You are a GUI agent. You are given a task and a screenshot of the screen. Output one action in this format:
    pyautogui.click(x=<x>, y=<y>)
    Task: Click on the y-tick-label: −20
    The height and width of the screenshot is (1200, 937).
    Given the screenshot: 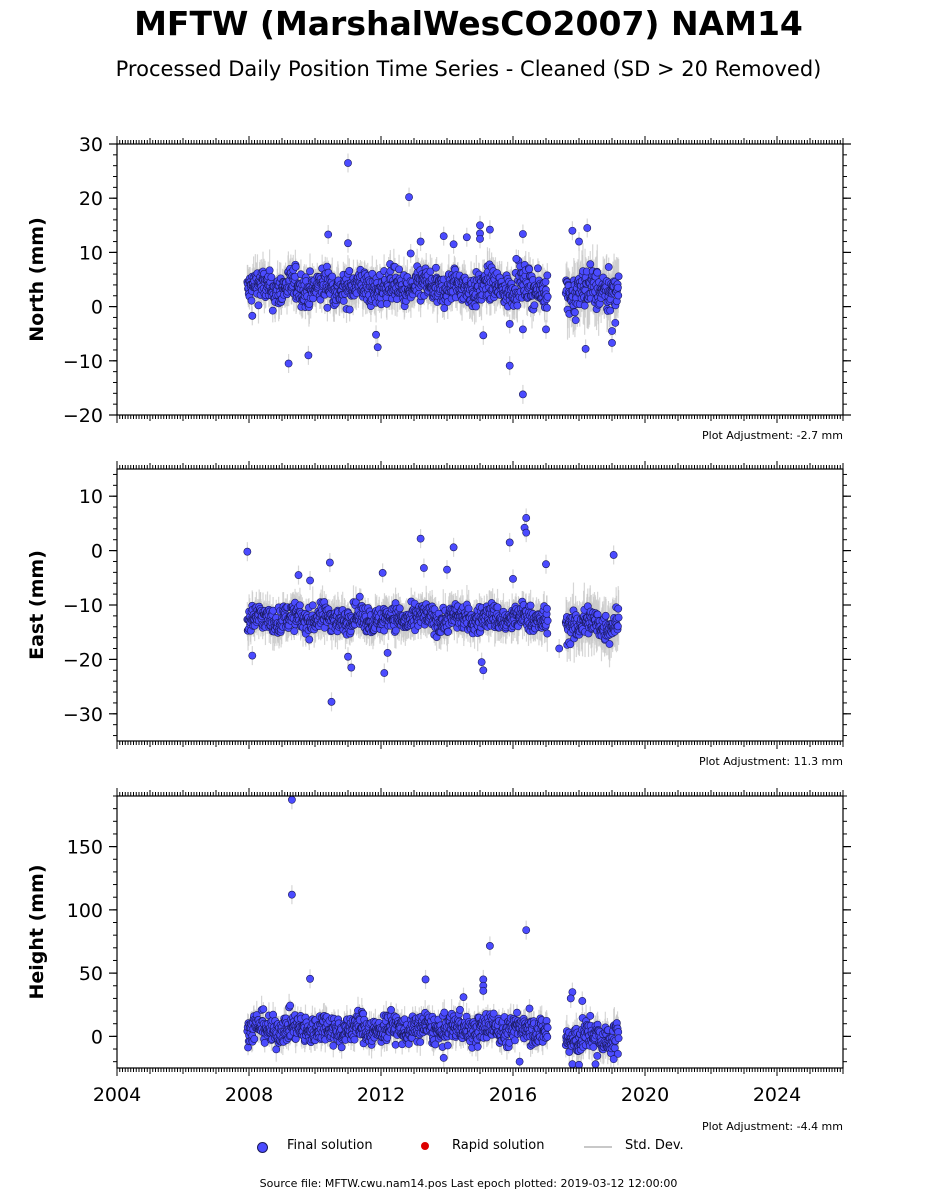 What is the action you would take?
    pyautogui.click(x=83, y=416)
    